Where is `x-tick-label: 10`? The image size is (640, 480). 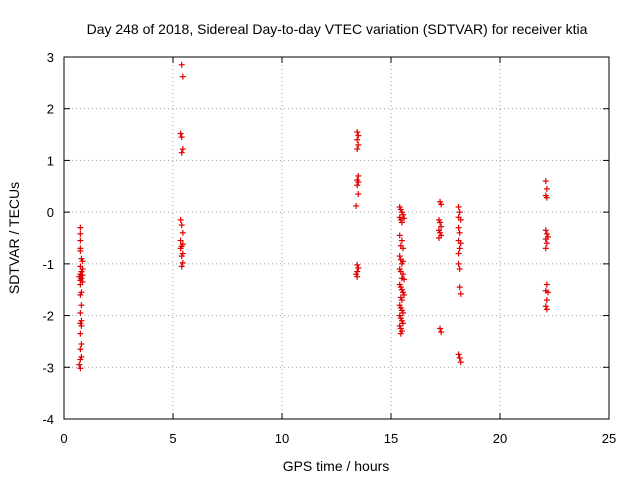 x-tick-label: 10 is located at coordinates (282, 438).